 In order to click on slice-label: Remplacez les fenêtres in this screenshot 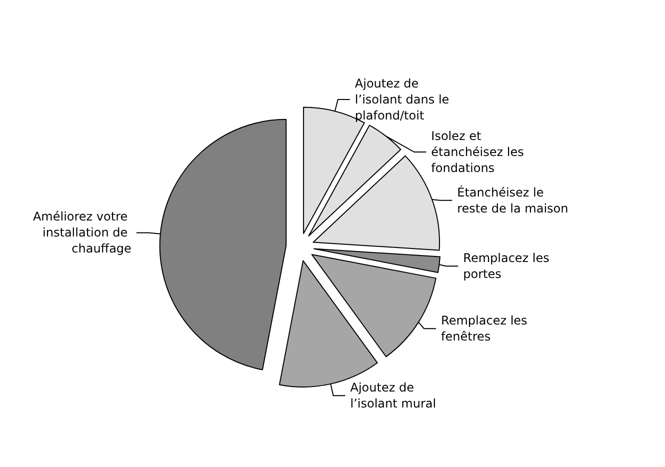, I will do `click(486, 329)`.